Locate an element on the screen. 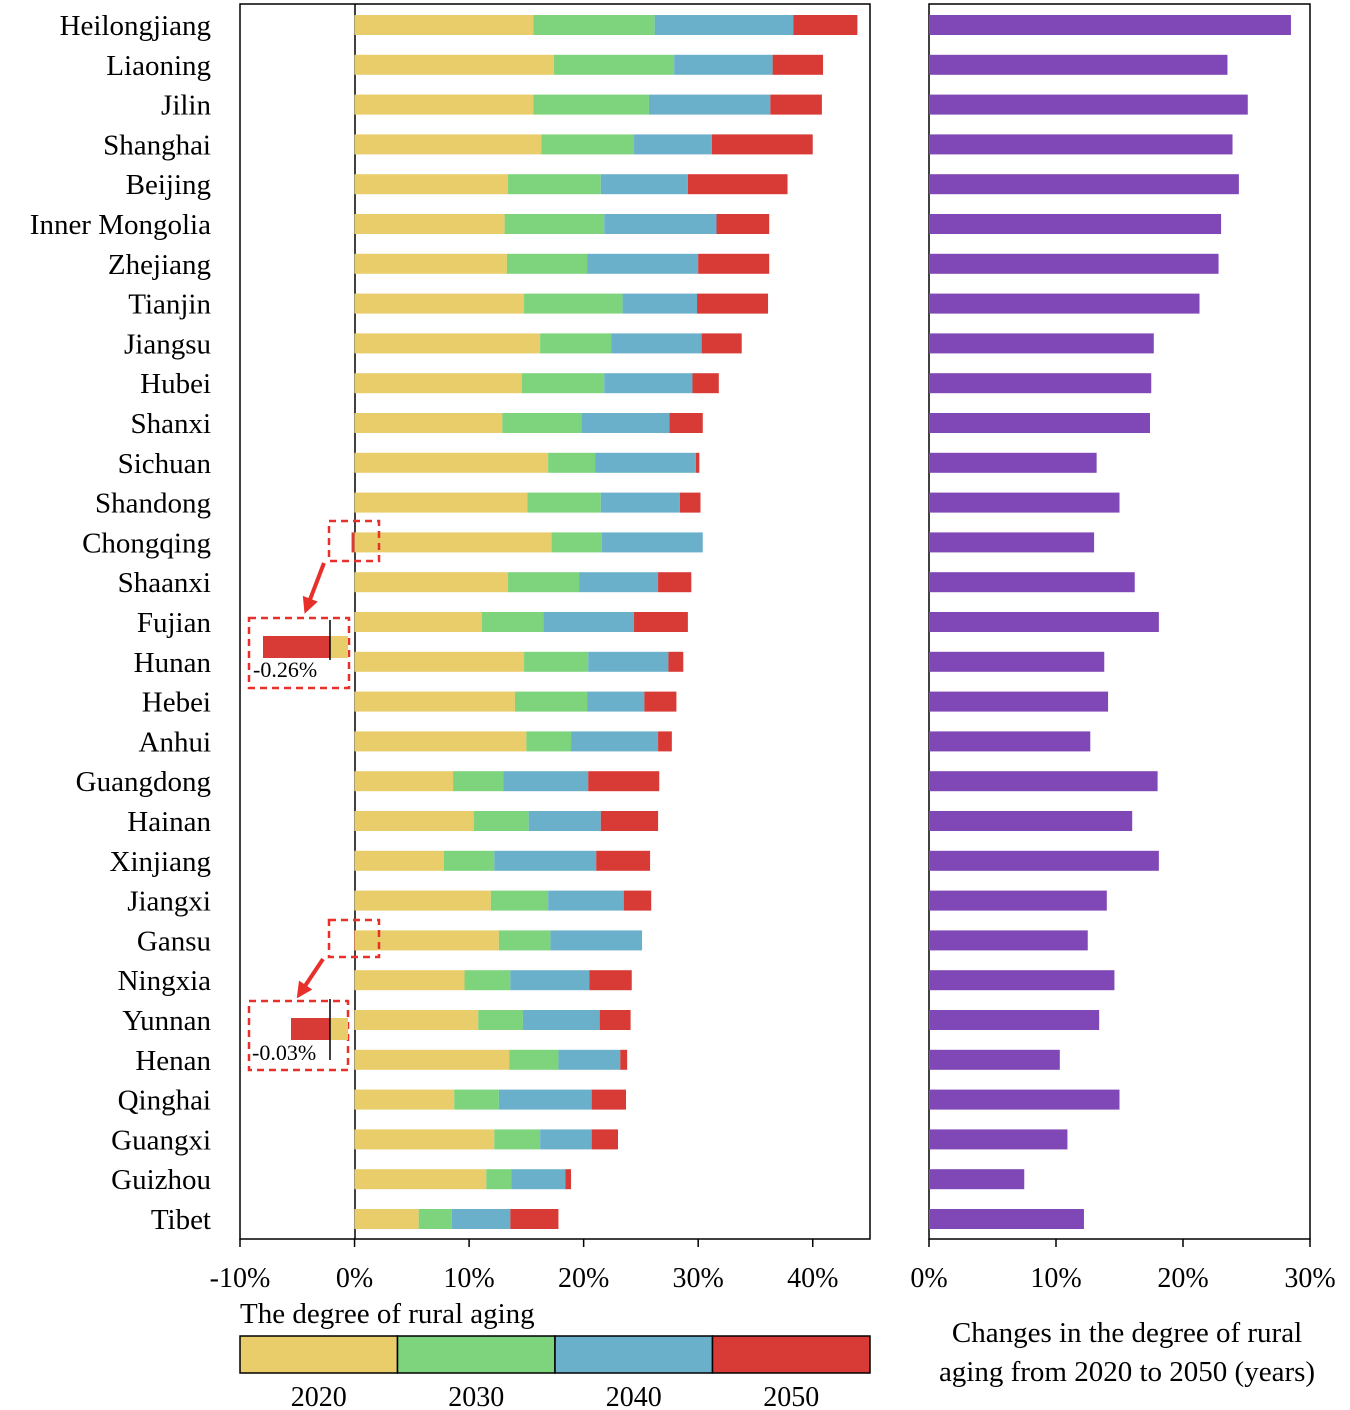 The image size is (1350, 1410). callout-value-label: -0.03% is located at coordinates (284, 1052).